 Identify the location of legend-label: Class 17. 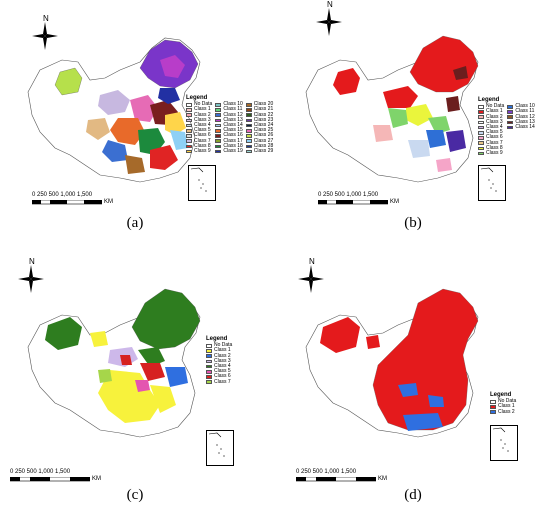
(233, 140).